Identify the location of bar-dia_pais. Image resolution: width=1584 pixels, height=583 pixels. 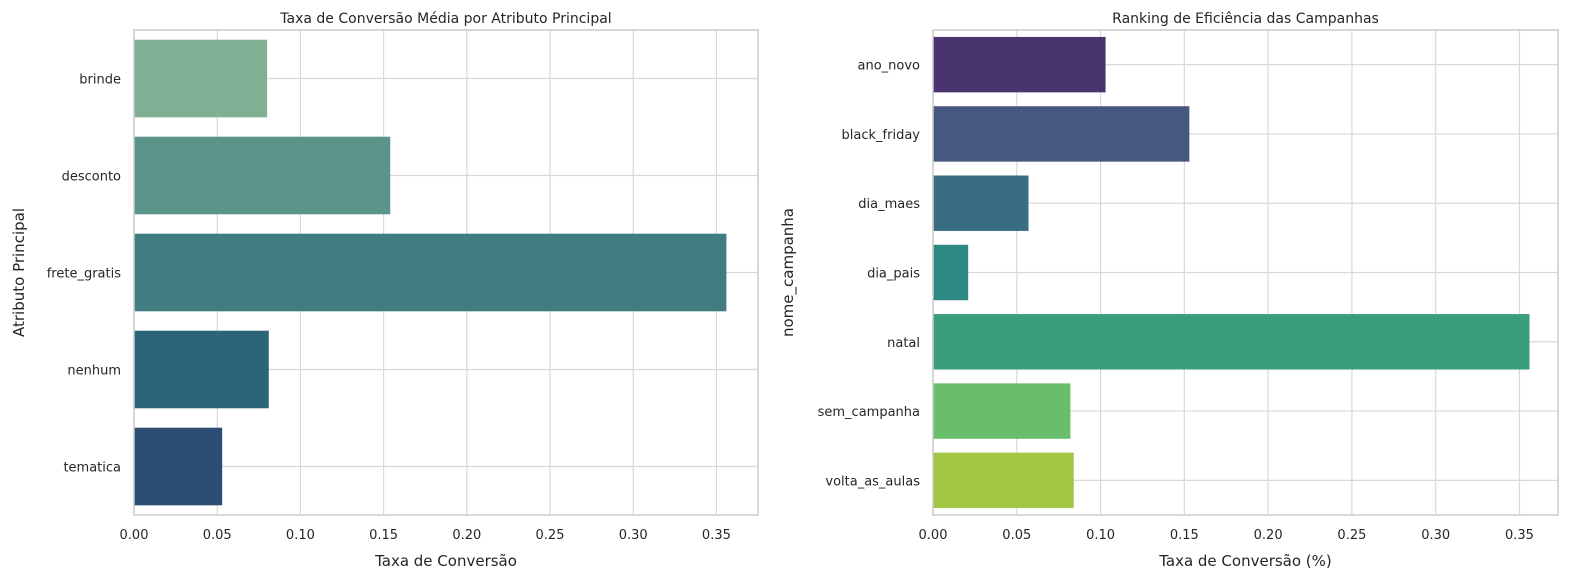
(951, 272).